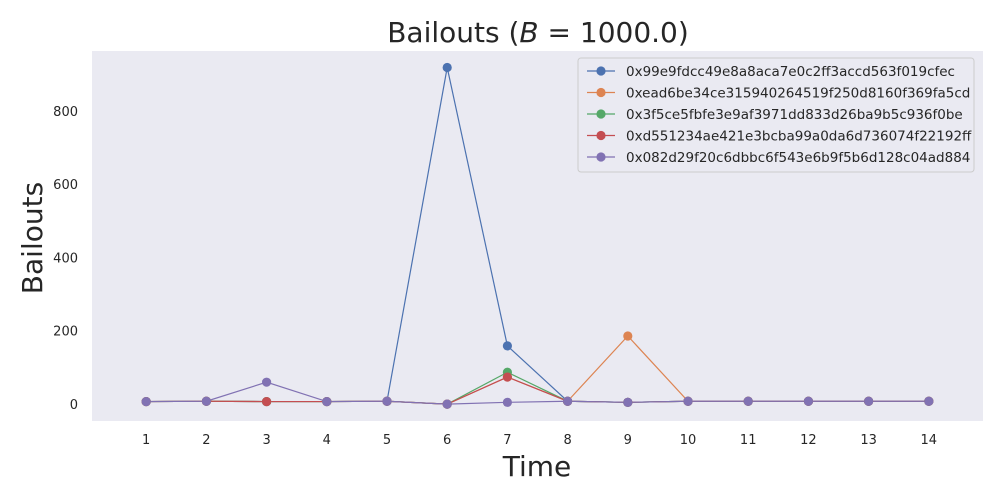 This screenshot has height=500, width=1000. Describe the element at coordinates (65, 185) in the screenshot. I see `y-tick-label: 600` at that location.